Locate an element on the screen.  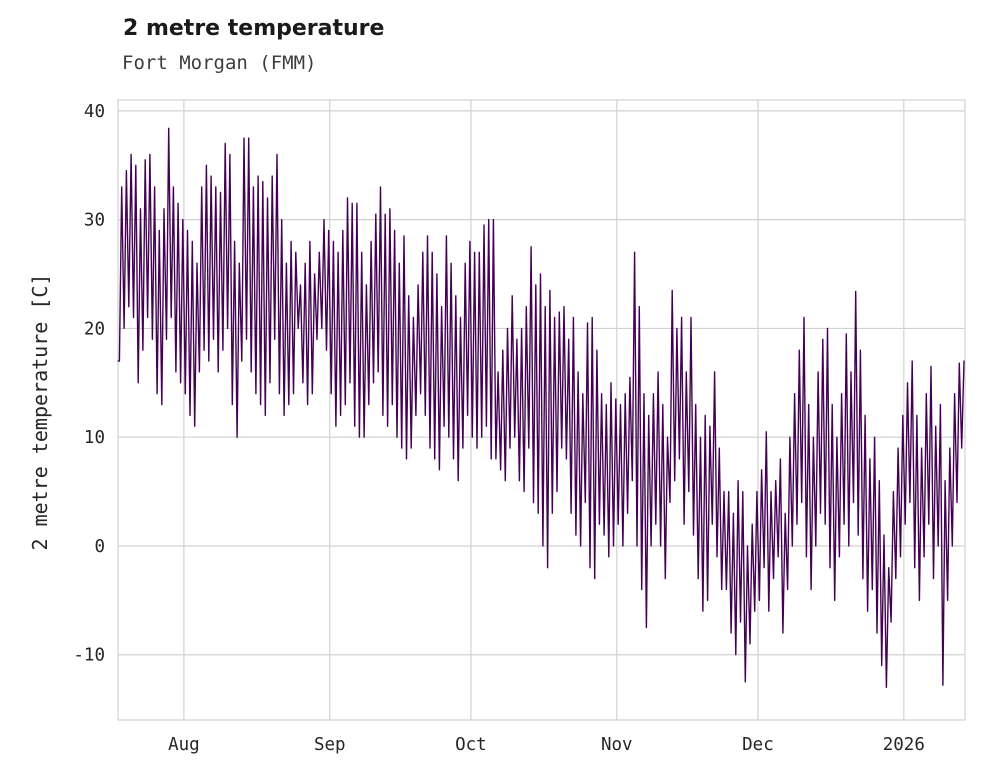
x-tick-label: Oct is located at coordinates (471, 745).